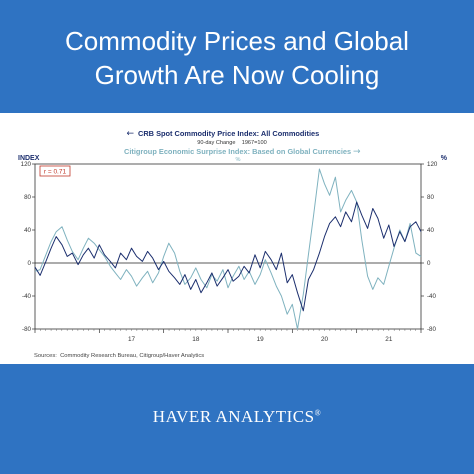 This screenshot has width=474, height=474. I want to click on brand-registered-mark: ®, so click(318, 413).